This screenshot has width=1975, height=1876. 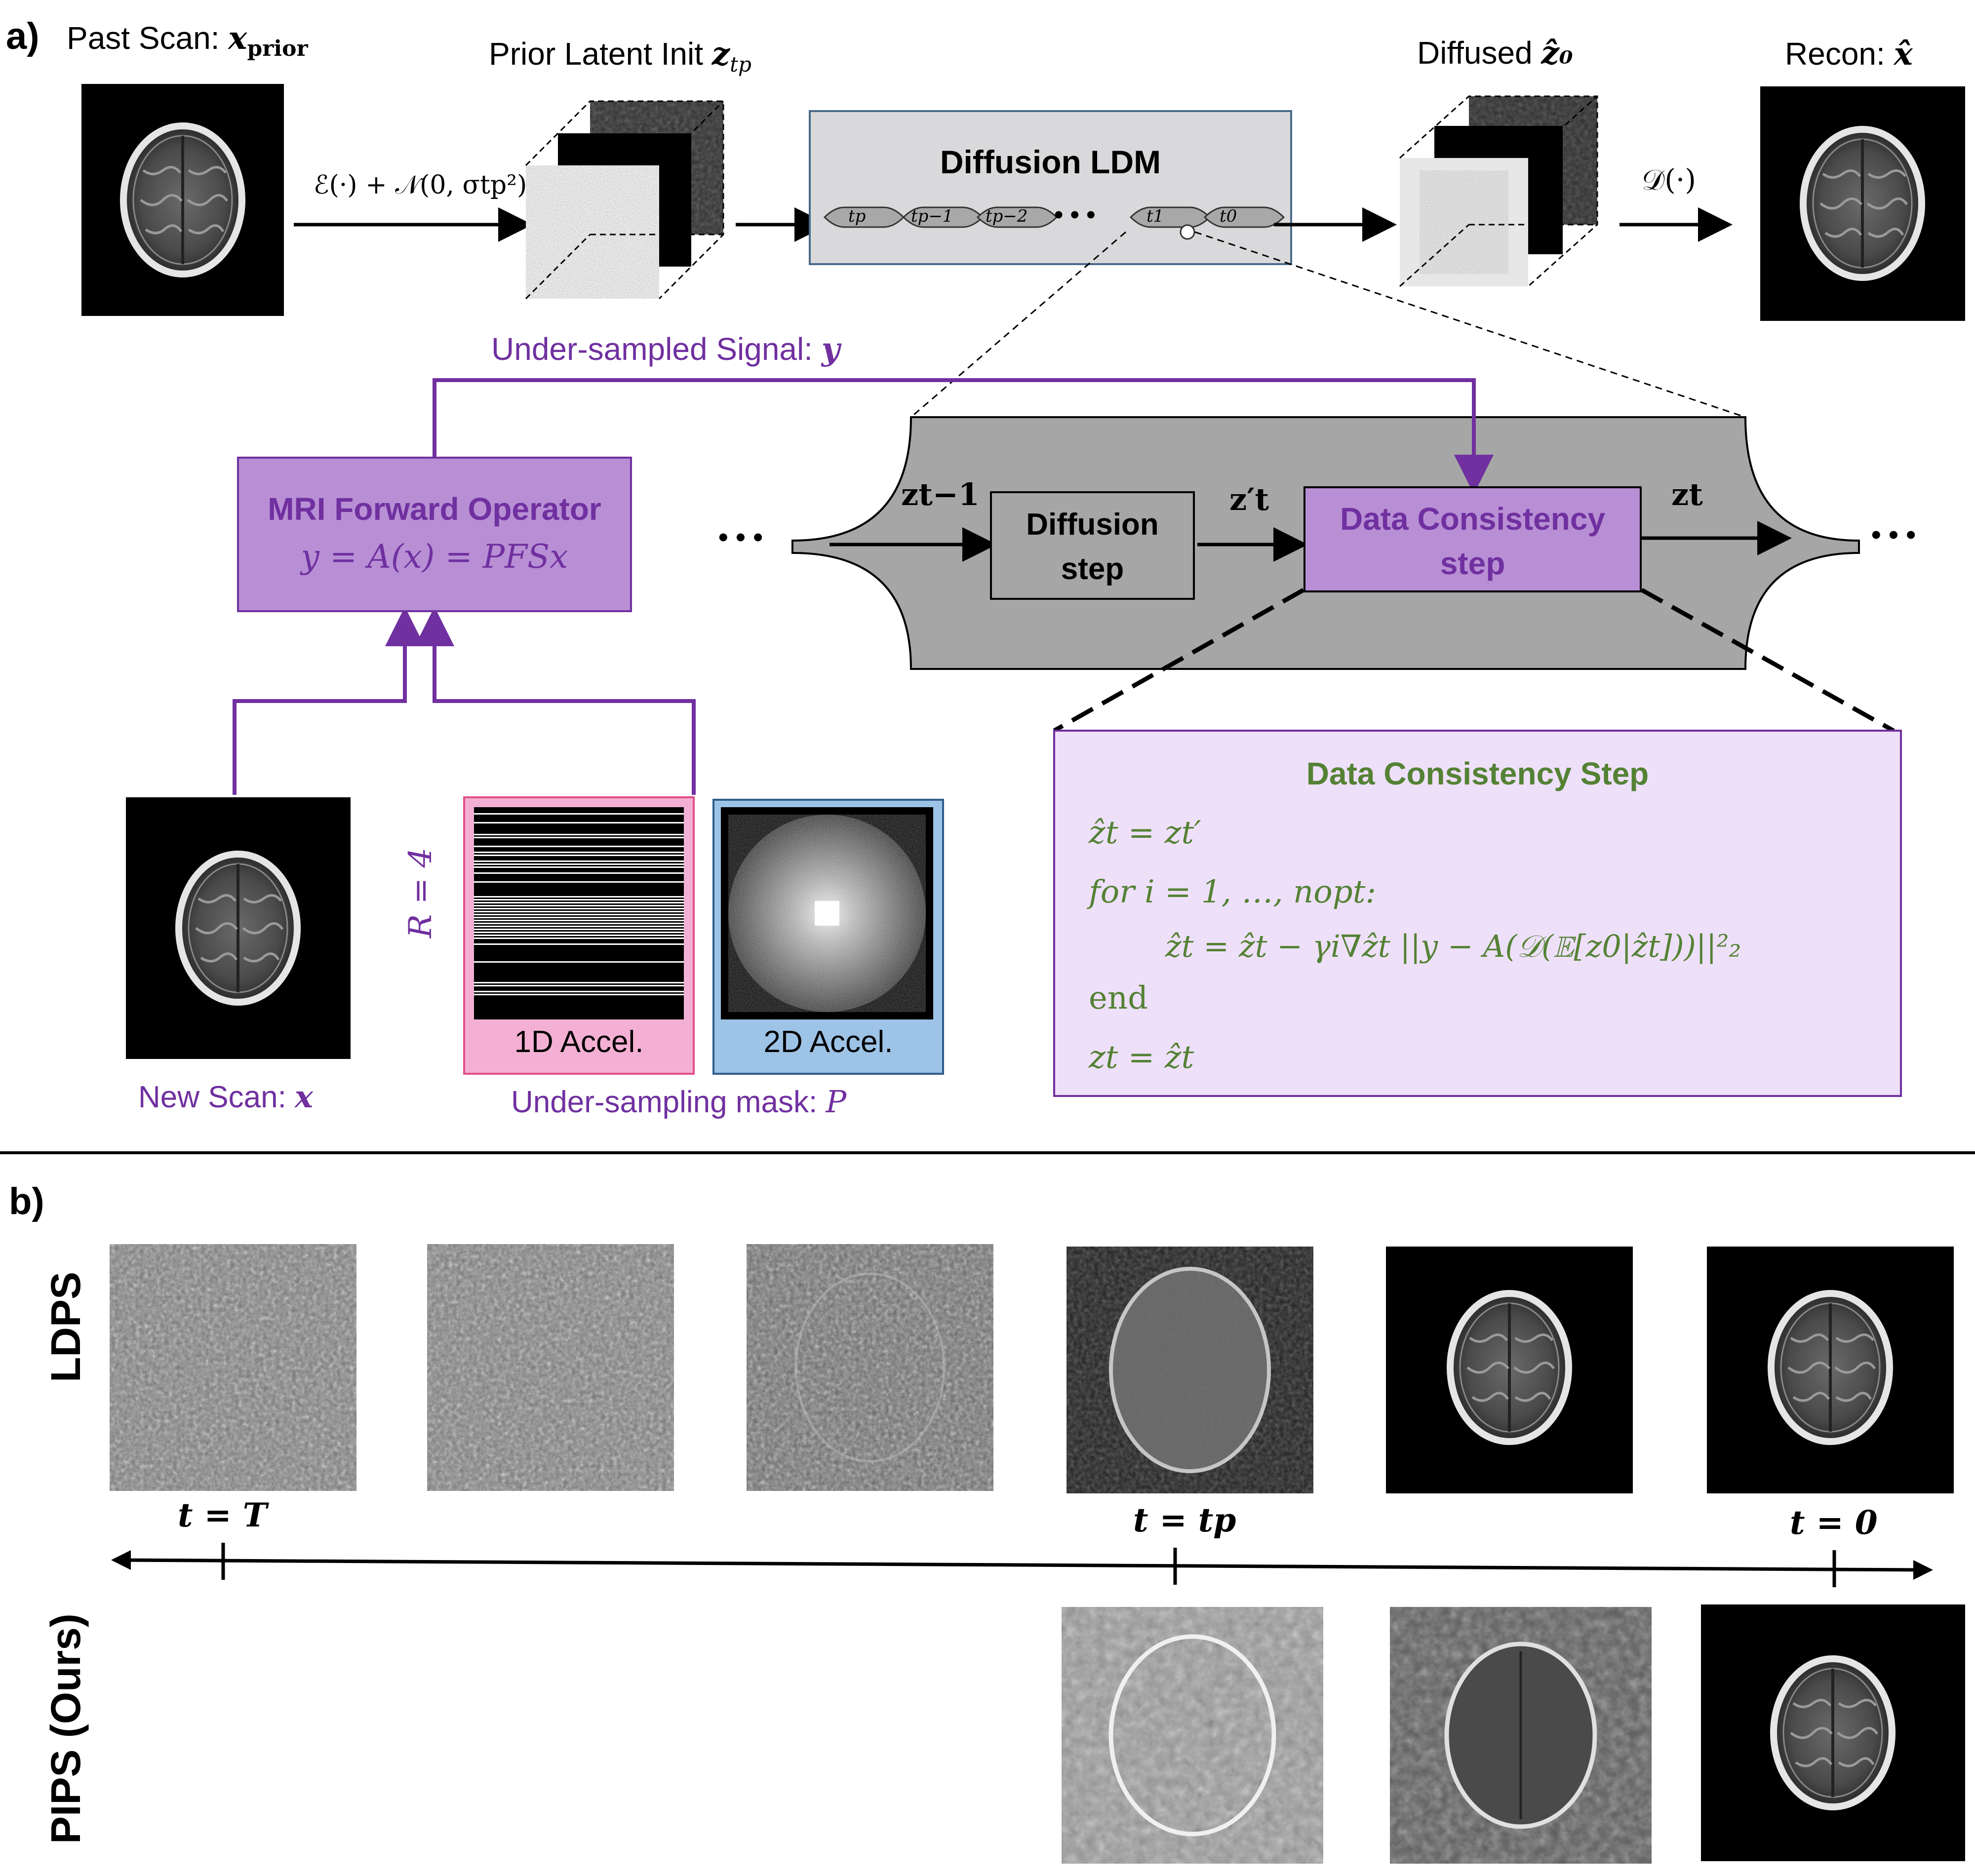 What do you see at coordinates (1499, 191) in the screenshot?
I see `diffused-cube` at bounding box center [1499, 191].